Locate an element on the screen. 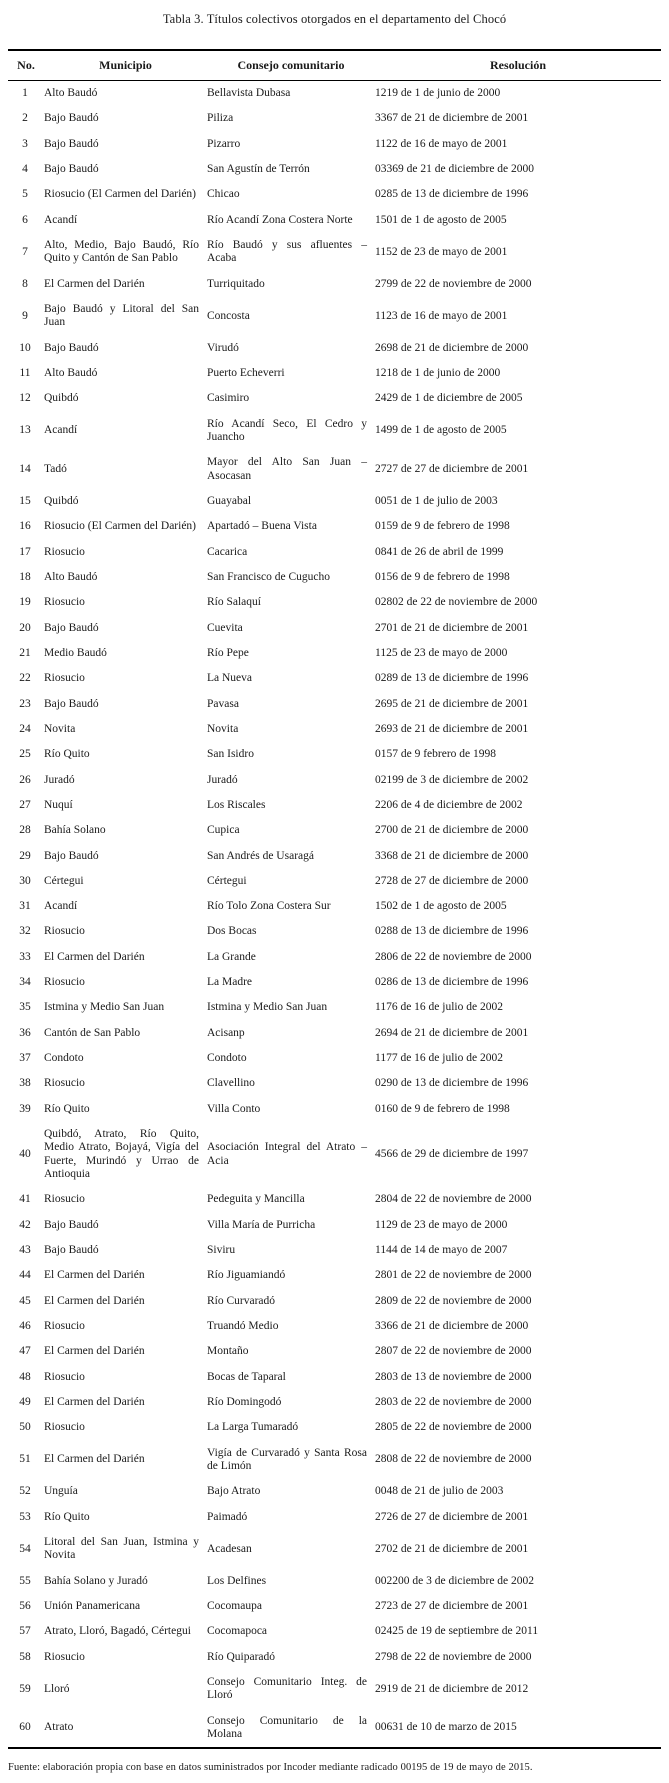 Image resolution: width=669 pixels, height=1783 pixels. resolucion-cell: 0289 de 13 de diciembre de 1996 is located at coordinates (452, 678).